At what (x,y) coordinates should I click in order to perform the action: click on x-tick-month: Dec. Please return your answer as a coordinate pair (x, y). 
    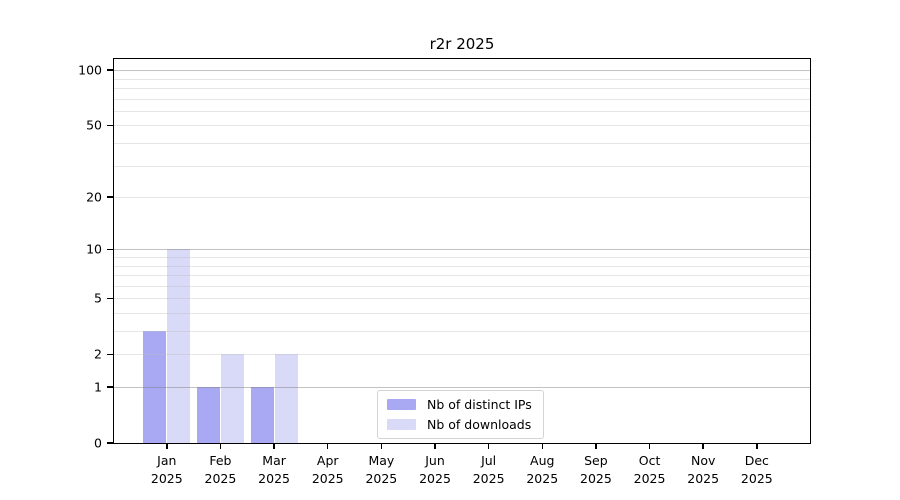
    Looking at the image, I should click on (756, 460).